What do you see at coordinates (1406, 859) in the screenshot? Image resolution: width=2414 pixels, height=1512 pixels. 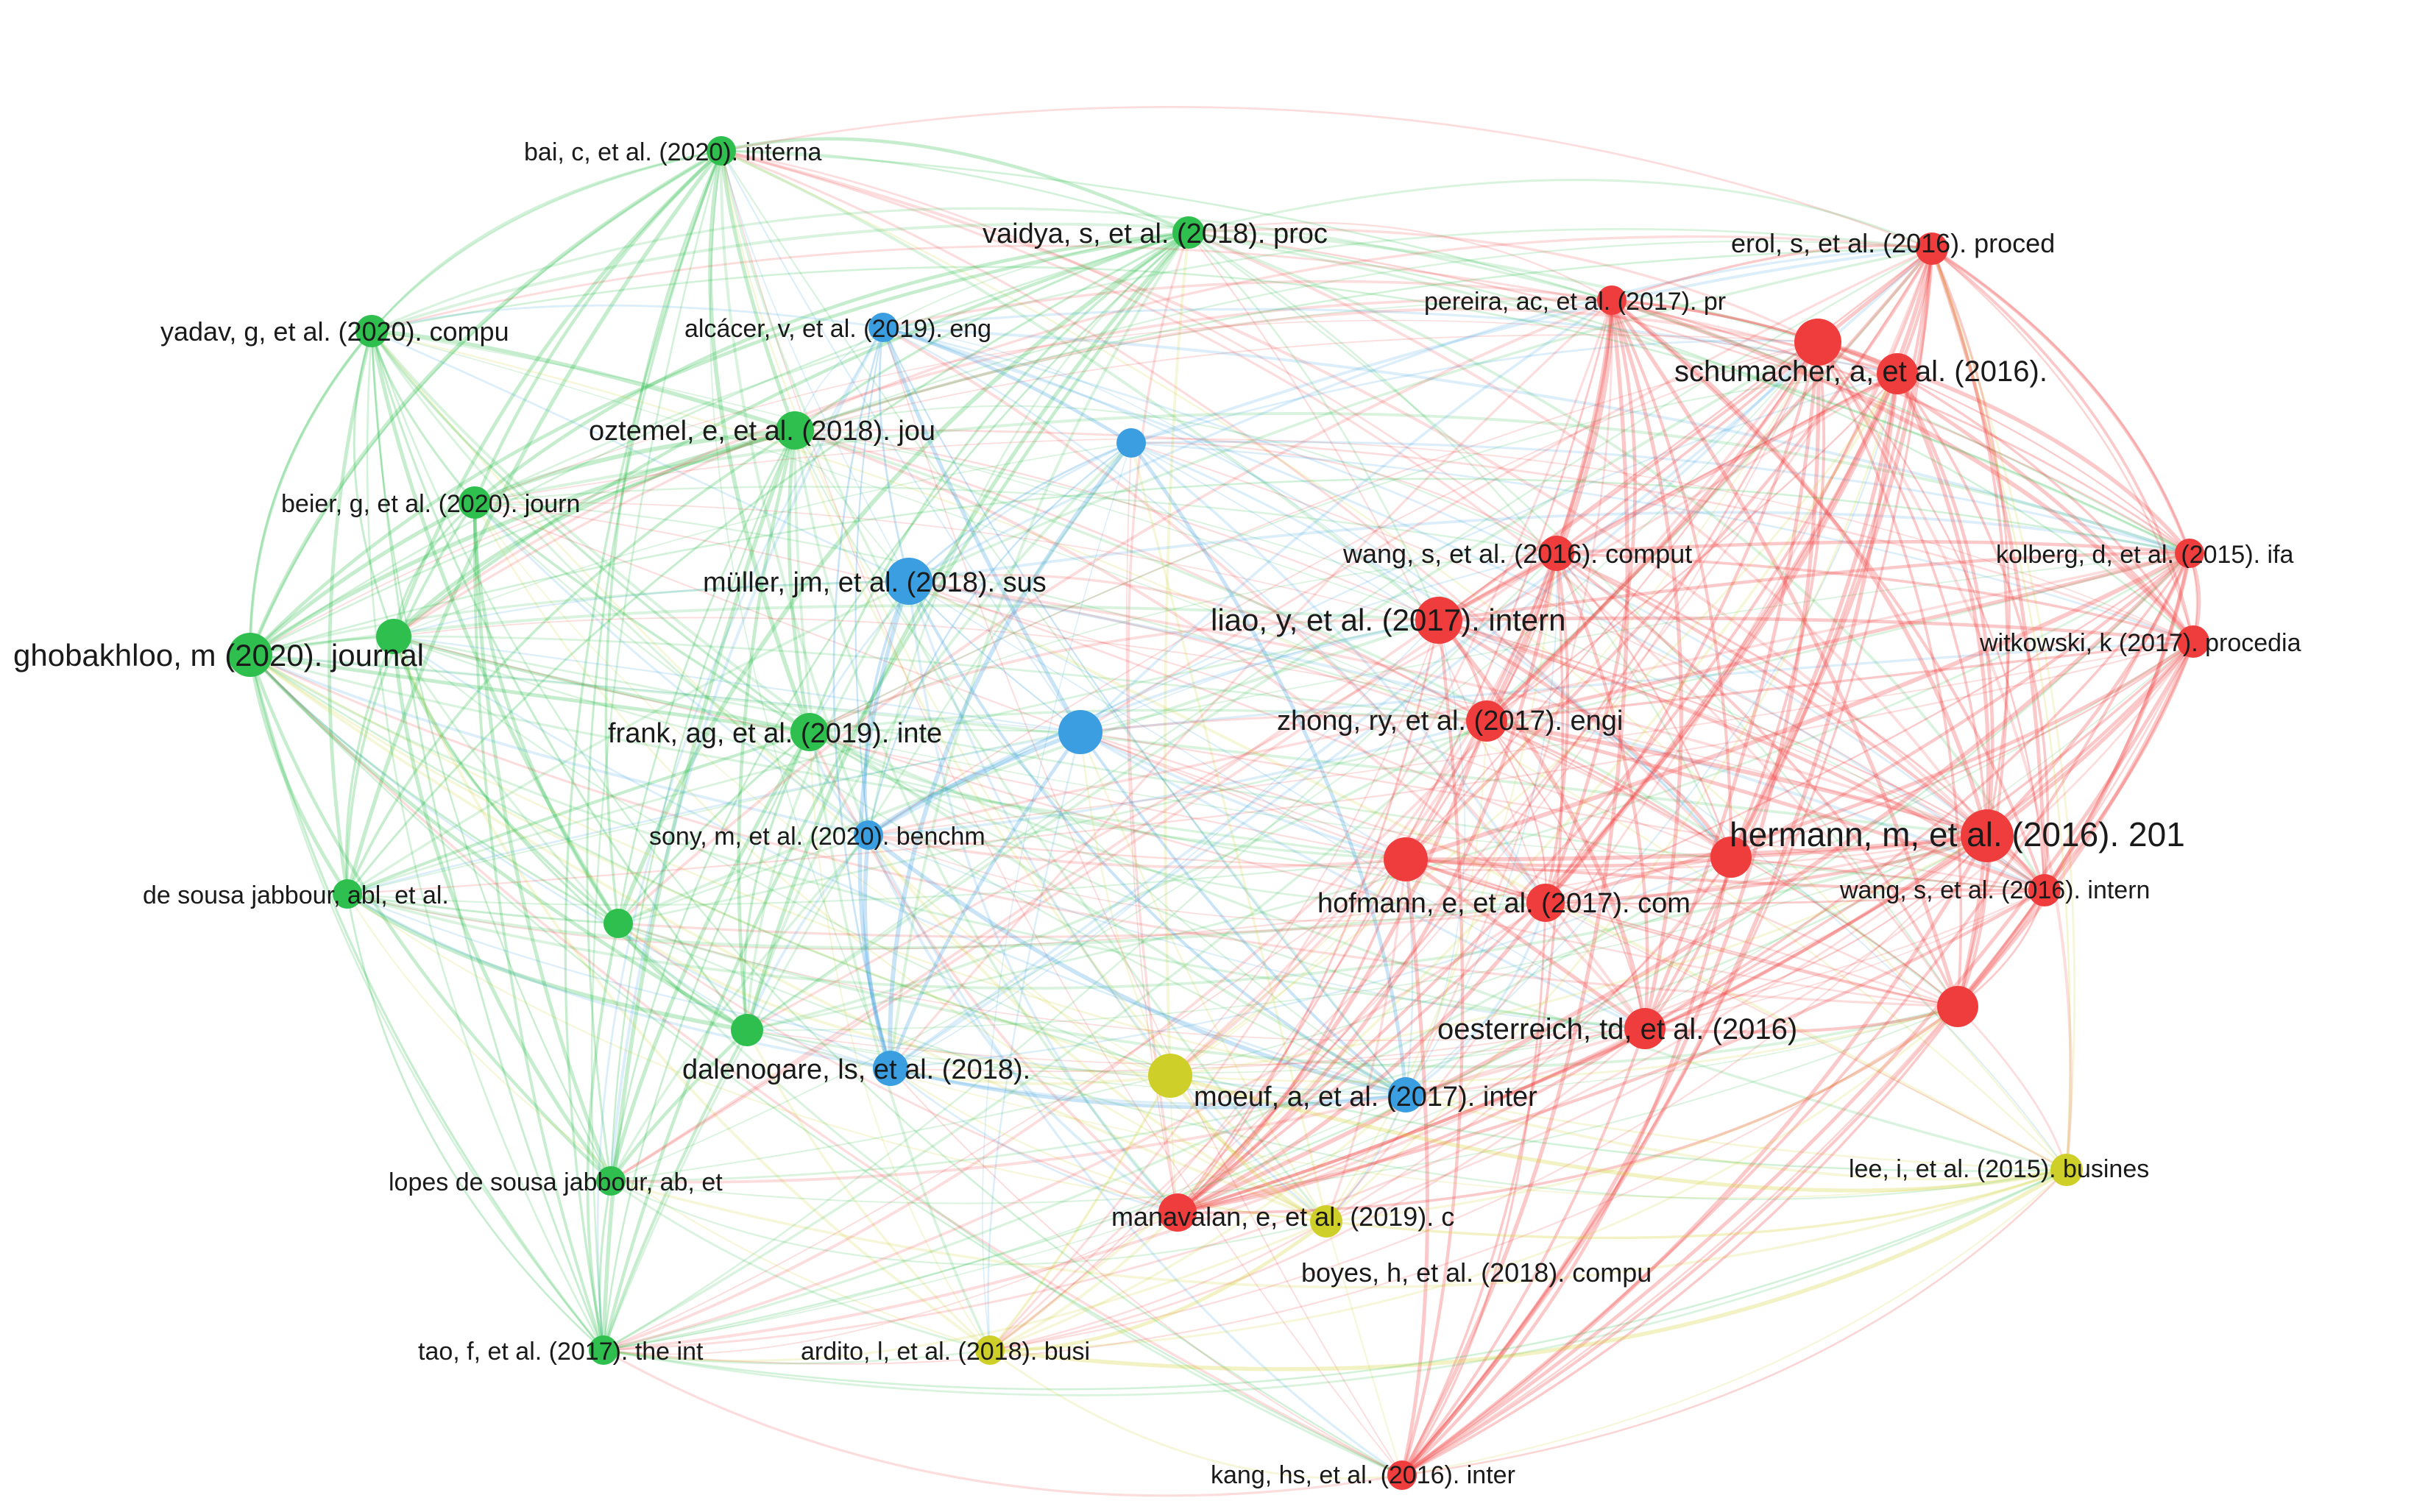 I see `node-redB` at bounding box center [1406, 859].